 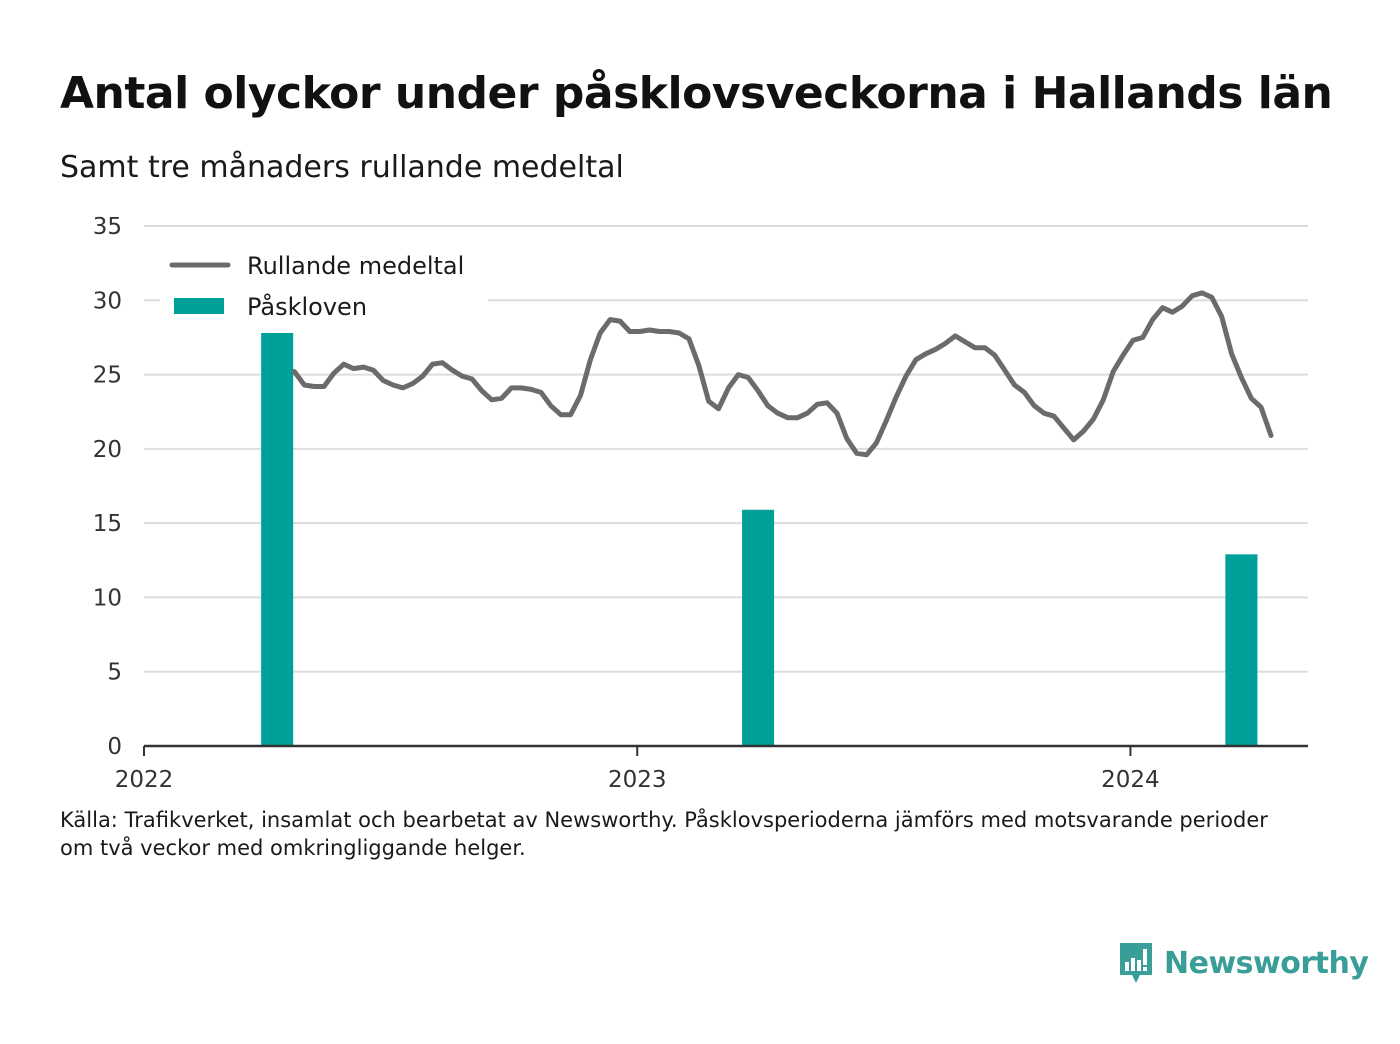 I want to click on brand-logo: Newsworthy, so click(x=1243, y=963).